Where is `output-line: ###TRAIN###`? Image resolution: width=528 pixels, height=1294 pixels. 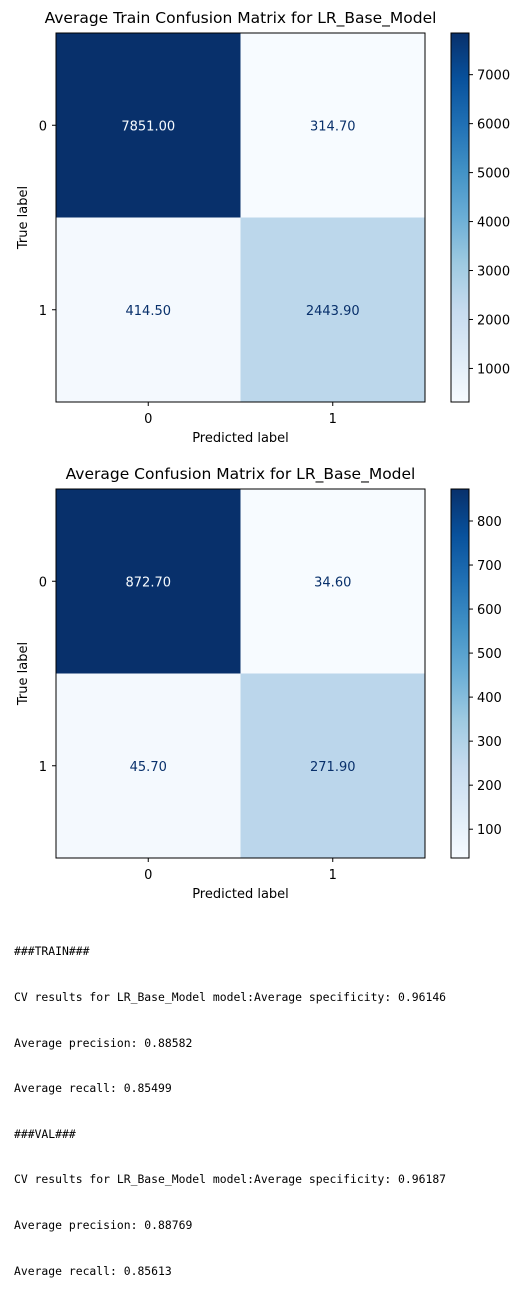 output-line: ###TRAIN### is located at coordinates (52, 951).